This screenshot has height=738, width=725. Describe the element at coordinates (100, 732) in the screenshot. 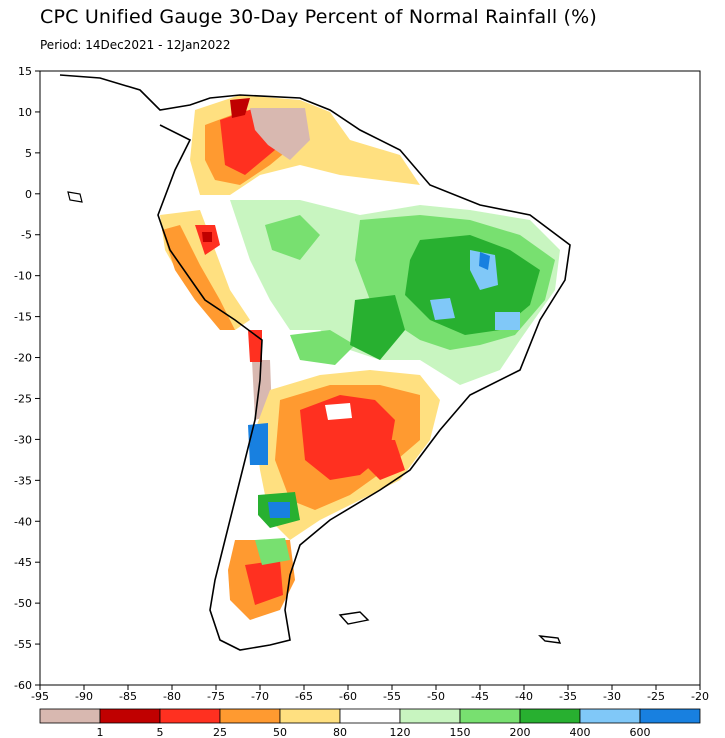

I see `legend-label: 1` at that location.